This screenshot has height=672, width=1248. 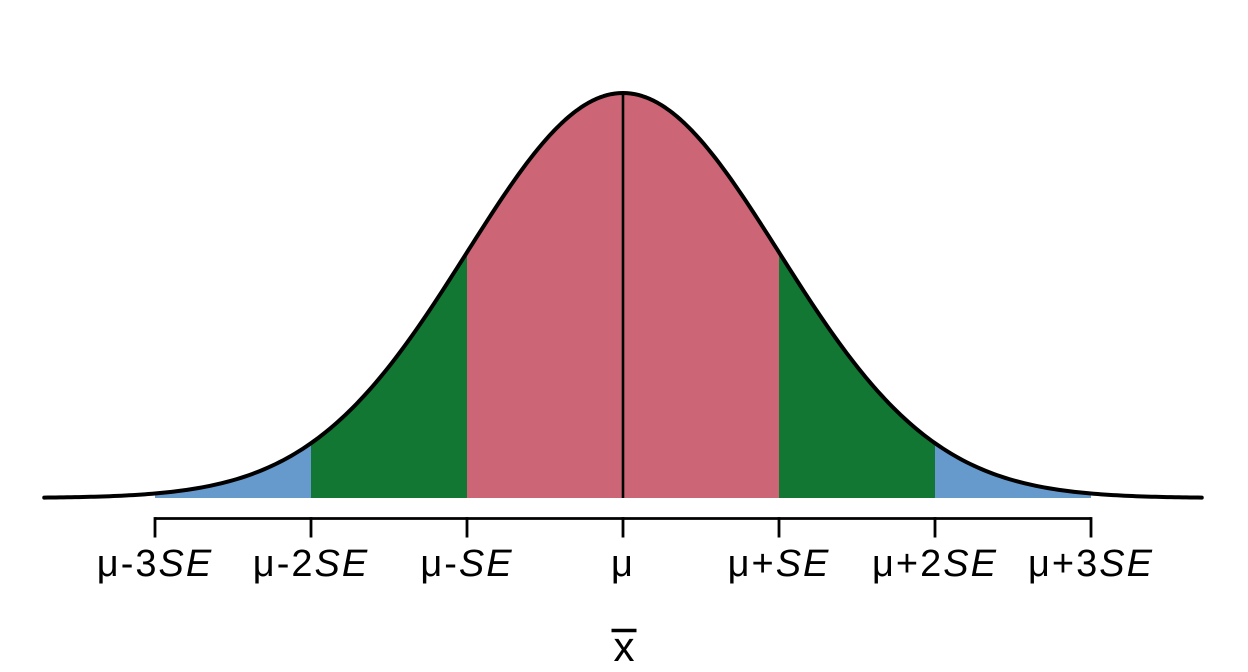 What do you see at coordinates (466, 564) in the screenshot?
I see `tick-label-μ-SE: μ-SE` at bounding box center [466, 564].